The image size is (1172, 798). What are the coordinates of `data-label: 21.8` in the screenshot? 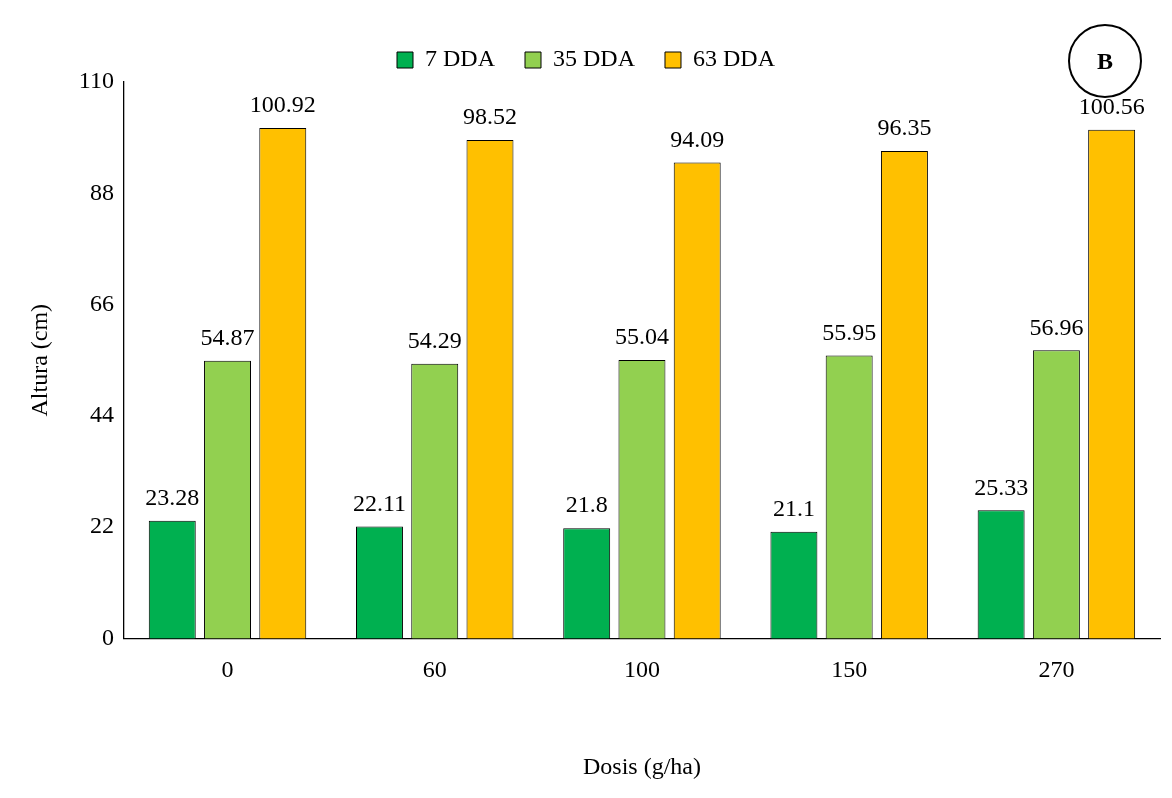 It's located at (586, 504).